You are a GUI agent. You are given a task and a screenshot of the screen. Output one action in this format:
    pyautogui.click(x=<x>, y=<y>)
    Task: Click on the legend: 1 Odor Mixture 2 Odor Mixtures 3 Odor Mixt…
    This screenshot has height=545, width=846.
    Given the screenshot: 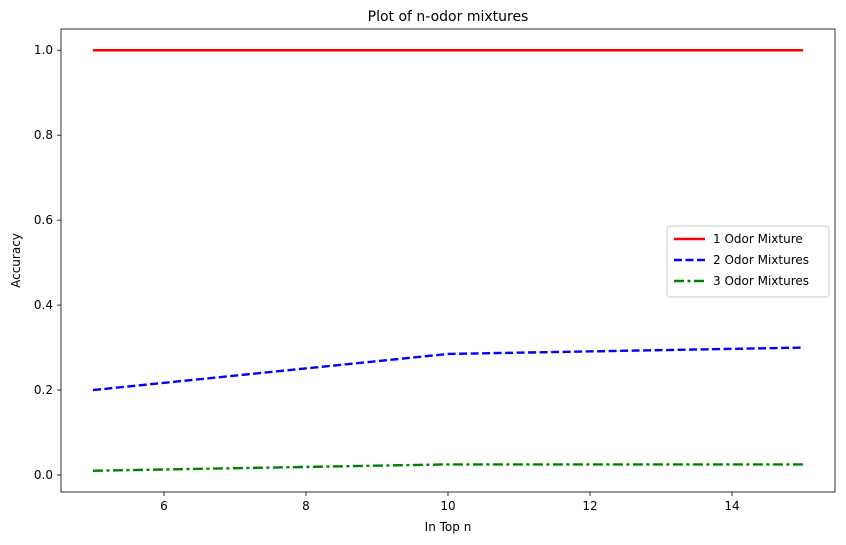 What is the action you would take?
    pyautogui.click(x=748, y=261)
    